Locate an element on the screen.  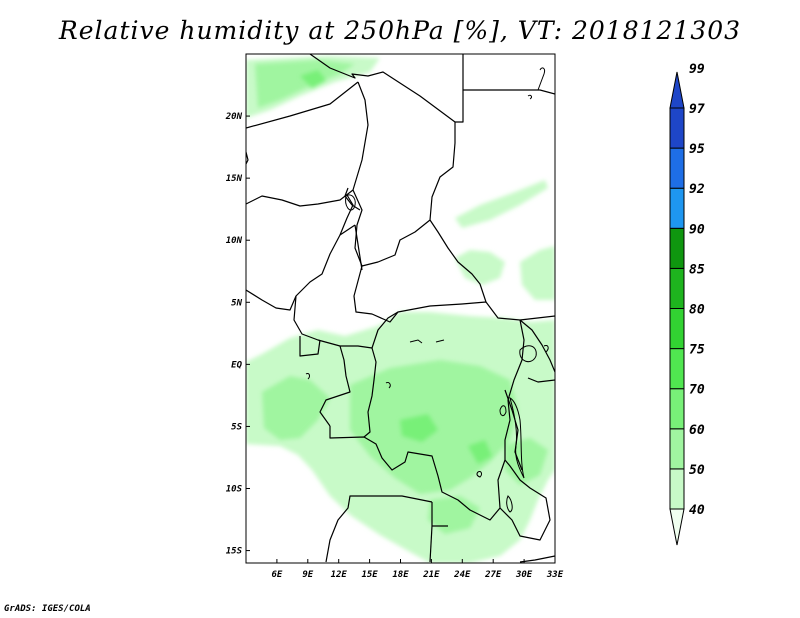
y-tick-label: 15N is located at coordinates (234, 179).